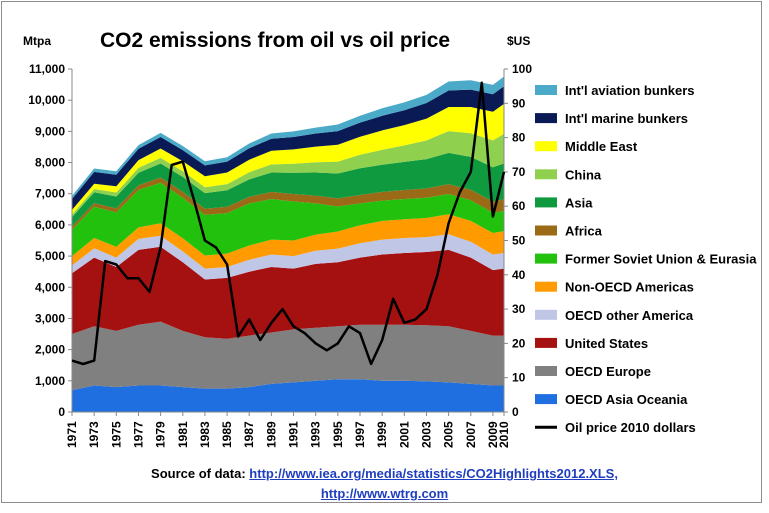 The width and height of the screenshot is (769, 513). Describe the element at coordinates (50, 287) in the screenshot. I see `left-tick-label: 4,000` at that location.